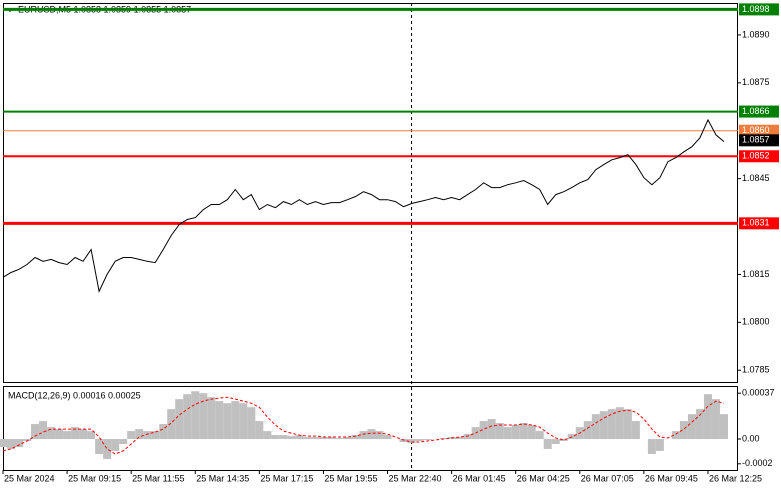 This screenshot has width=781, height=489. Describe the element at coordinates (543, 478) in the screenshot. I see `x-tick-label: 26 Mar 04:25` at that location.